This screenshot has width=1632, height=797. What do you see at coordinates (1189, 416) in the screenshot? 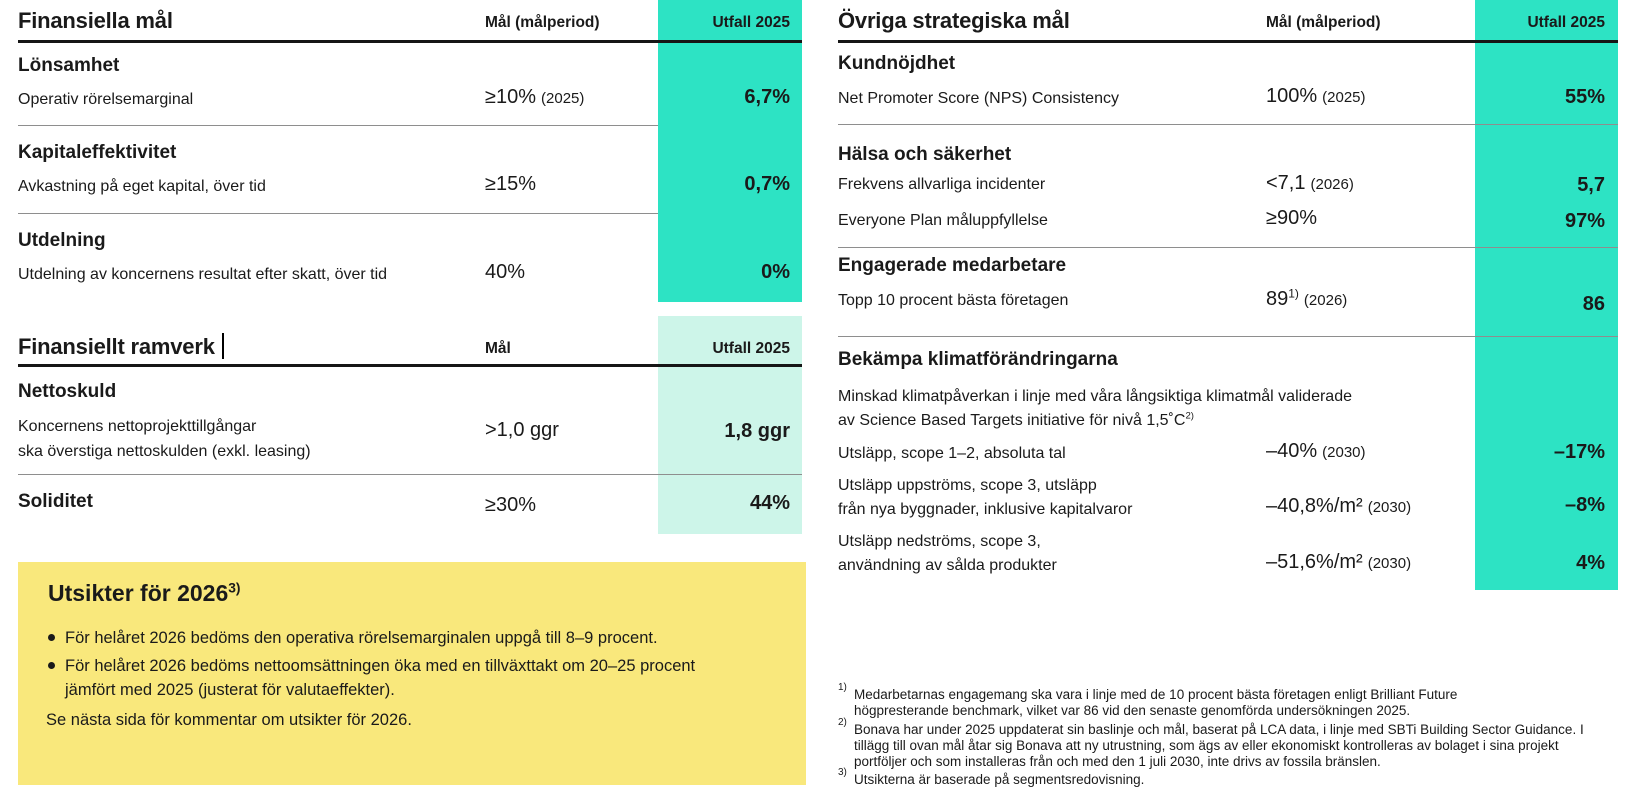
I see `description-footnote-marker: 2)` at bounding box center [1189, 416].